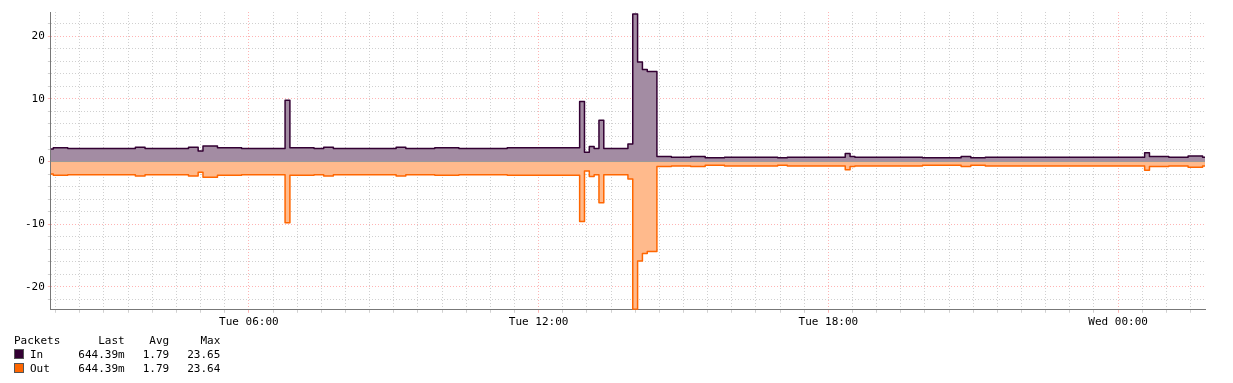 Image resolution: width=1233 pixels, height=383 pixels. What do you see at coordinates (538, 322) in the screenshot?
I see `x-tick-label: Tue 12:00` at bounding box center [538, 322].